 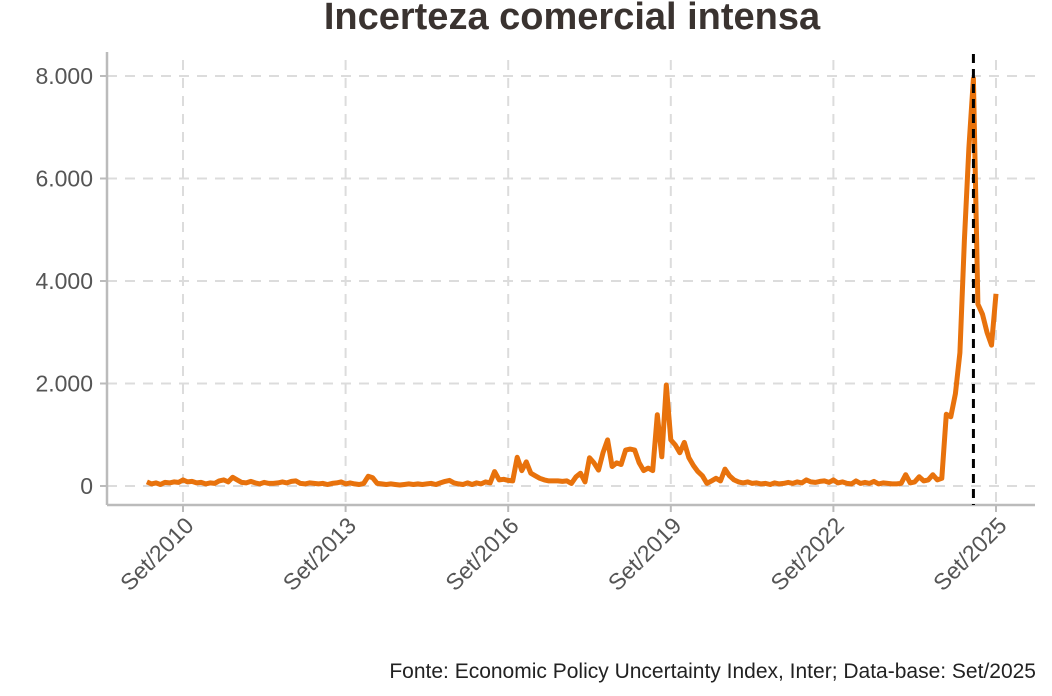 I want to click on y-tick-label: 8.000, so click(x=64, y=76).